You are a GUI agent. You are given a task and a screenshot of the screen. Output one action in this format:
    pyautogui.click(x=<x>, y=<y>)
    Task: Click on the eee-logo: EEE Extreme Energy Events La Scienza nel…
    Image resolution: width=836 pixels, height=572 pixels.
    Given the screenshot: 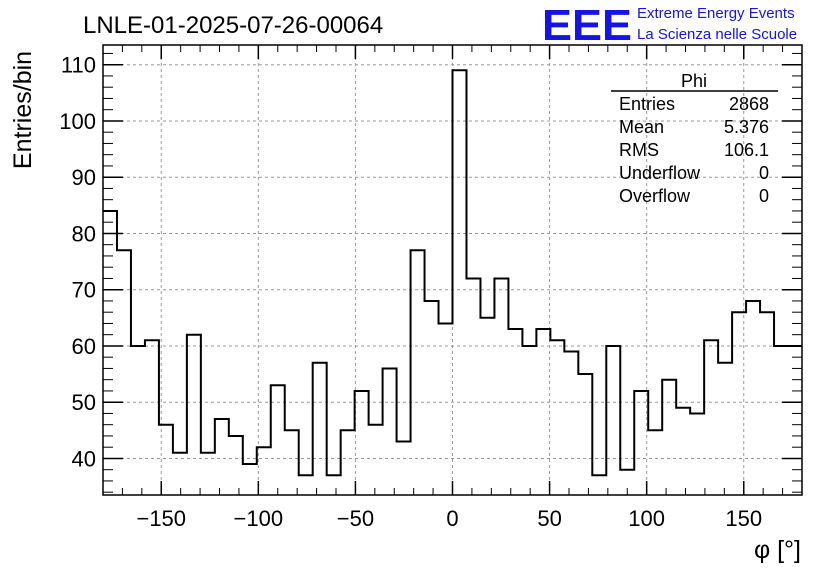 What is the action you would take?
    pyautogui.click(x=669, y=25)
    